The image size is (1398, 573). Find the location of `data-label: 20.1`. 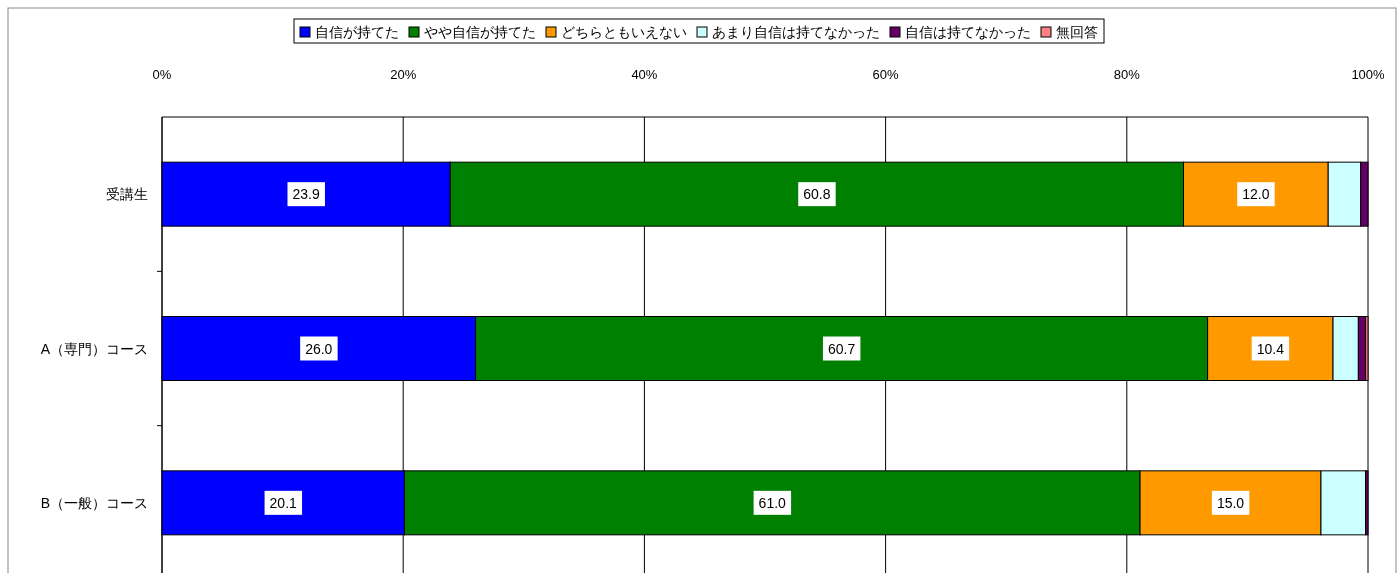

data-label: 20.1 is located at coordinates (283, 502).